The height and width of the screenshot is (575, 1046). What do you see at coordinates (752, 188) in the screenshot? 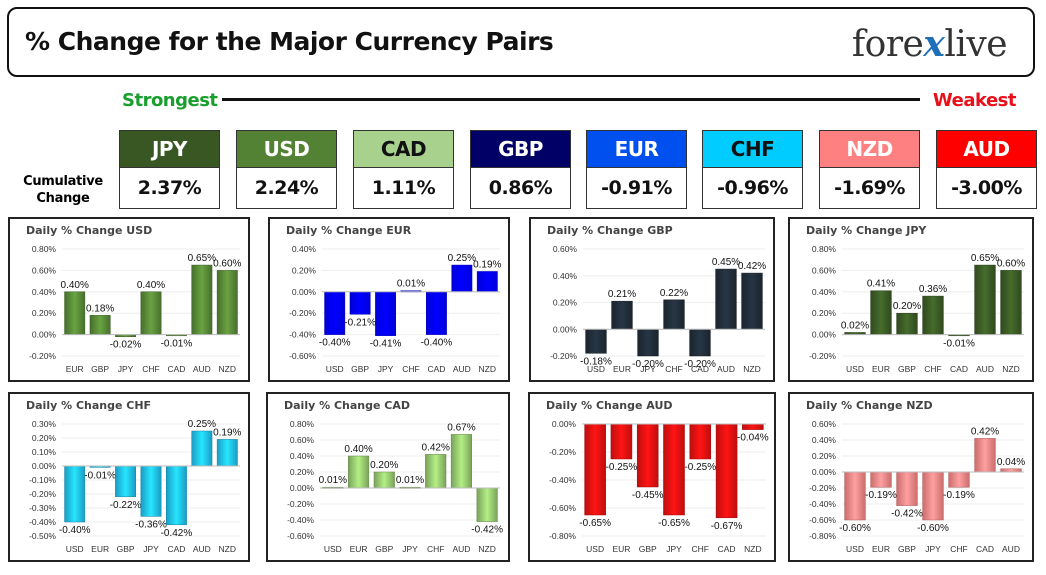
I see `tile-value: -0.96%` at bounding box center [752, 188].